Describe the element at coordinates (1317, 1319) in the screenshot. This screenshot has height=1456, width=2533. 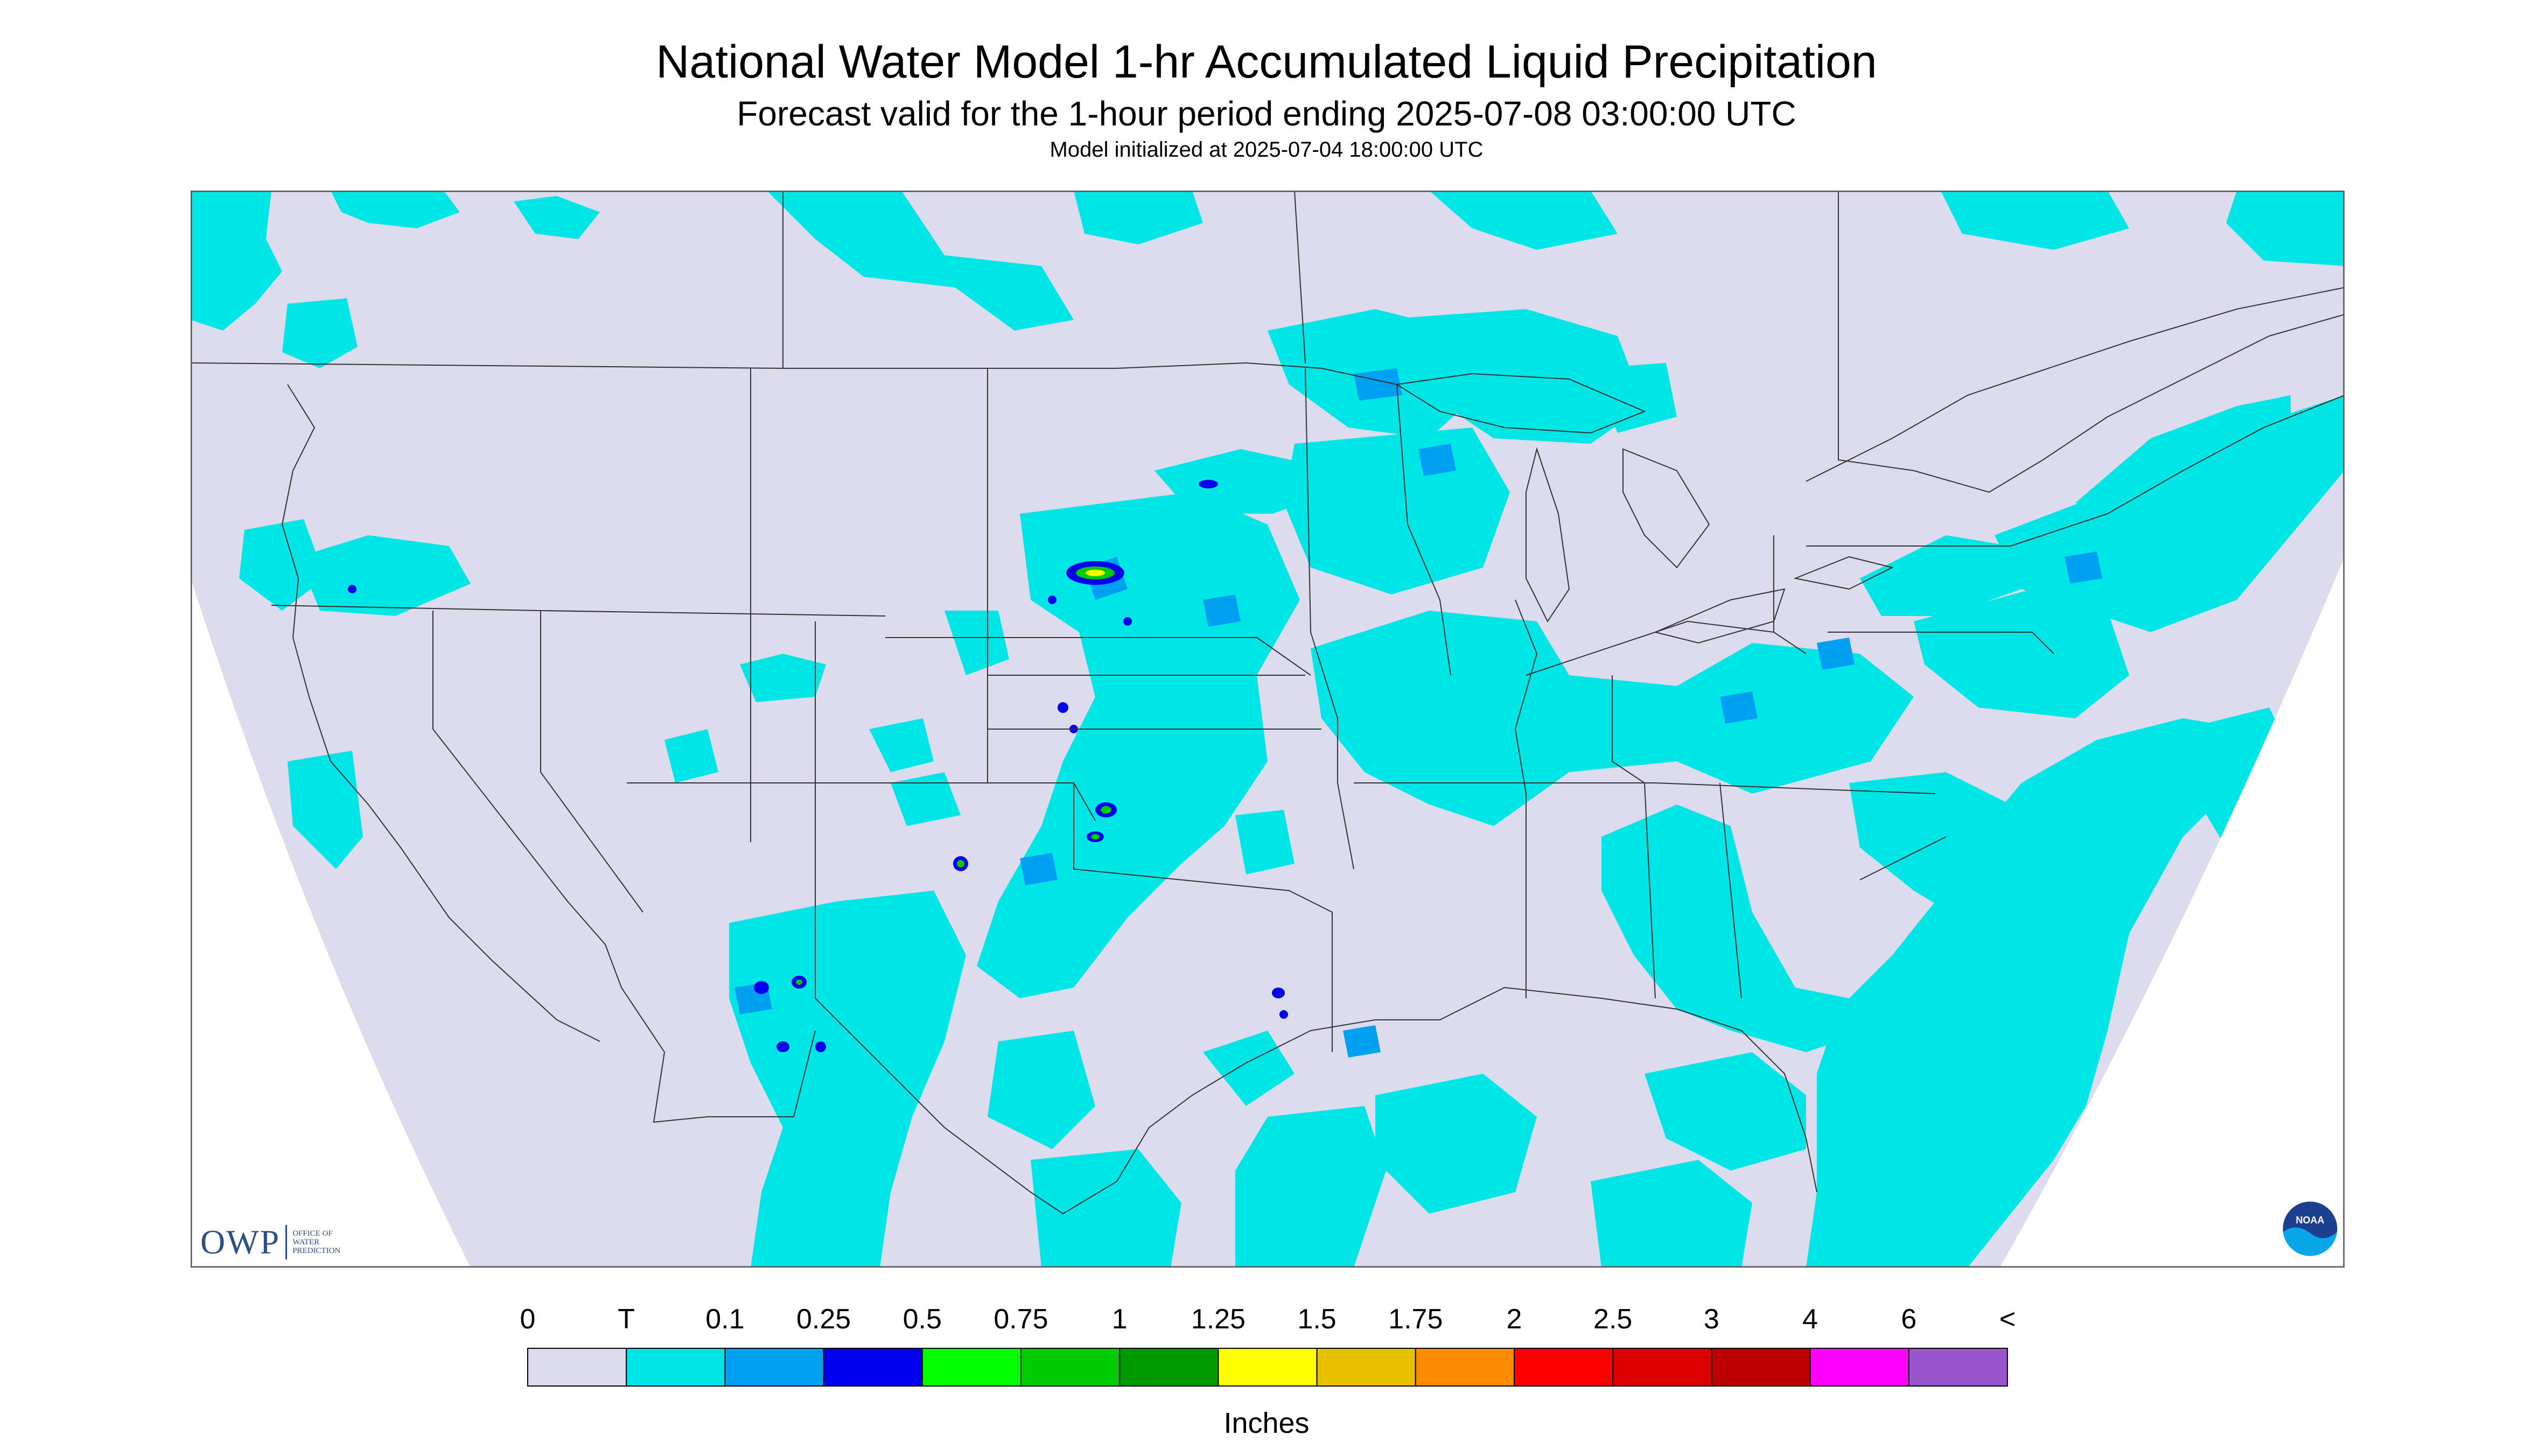
I see `legend-tick-label: 1.5` at that location.